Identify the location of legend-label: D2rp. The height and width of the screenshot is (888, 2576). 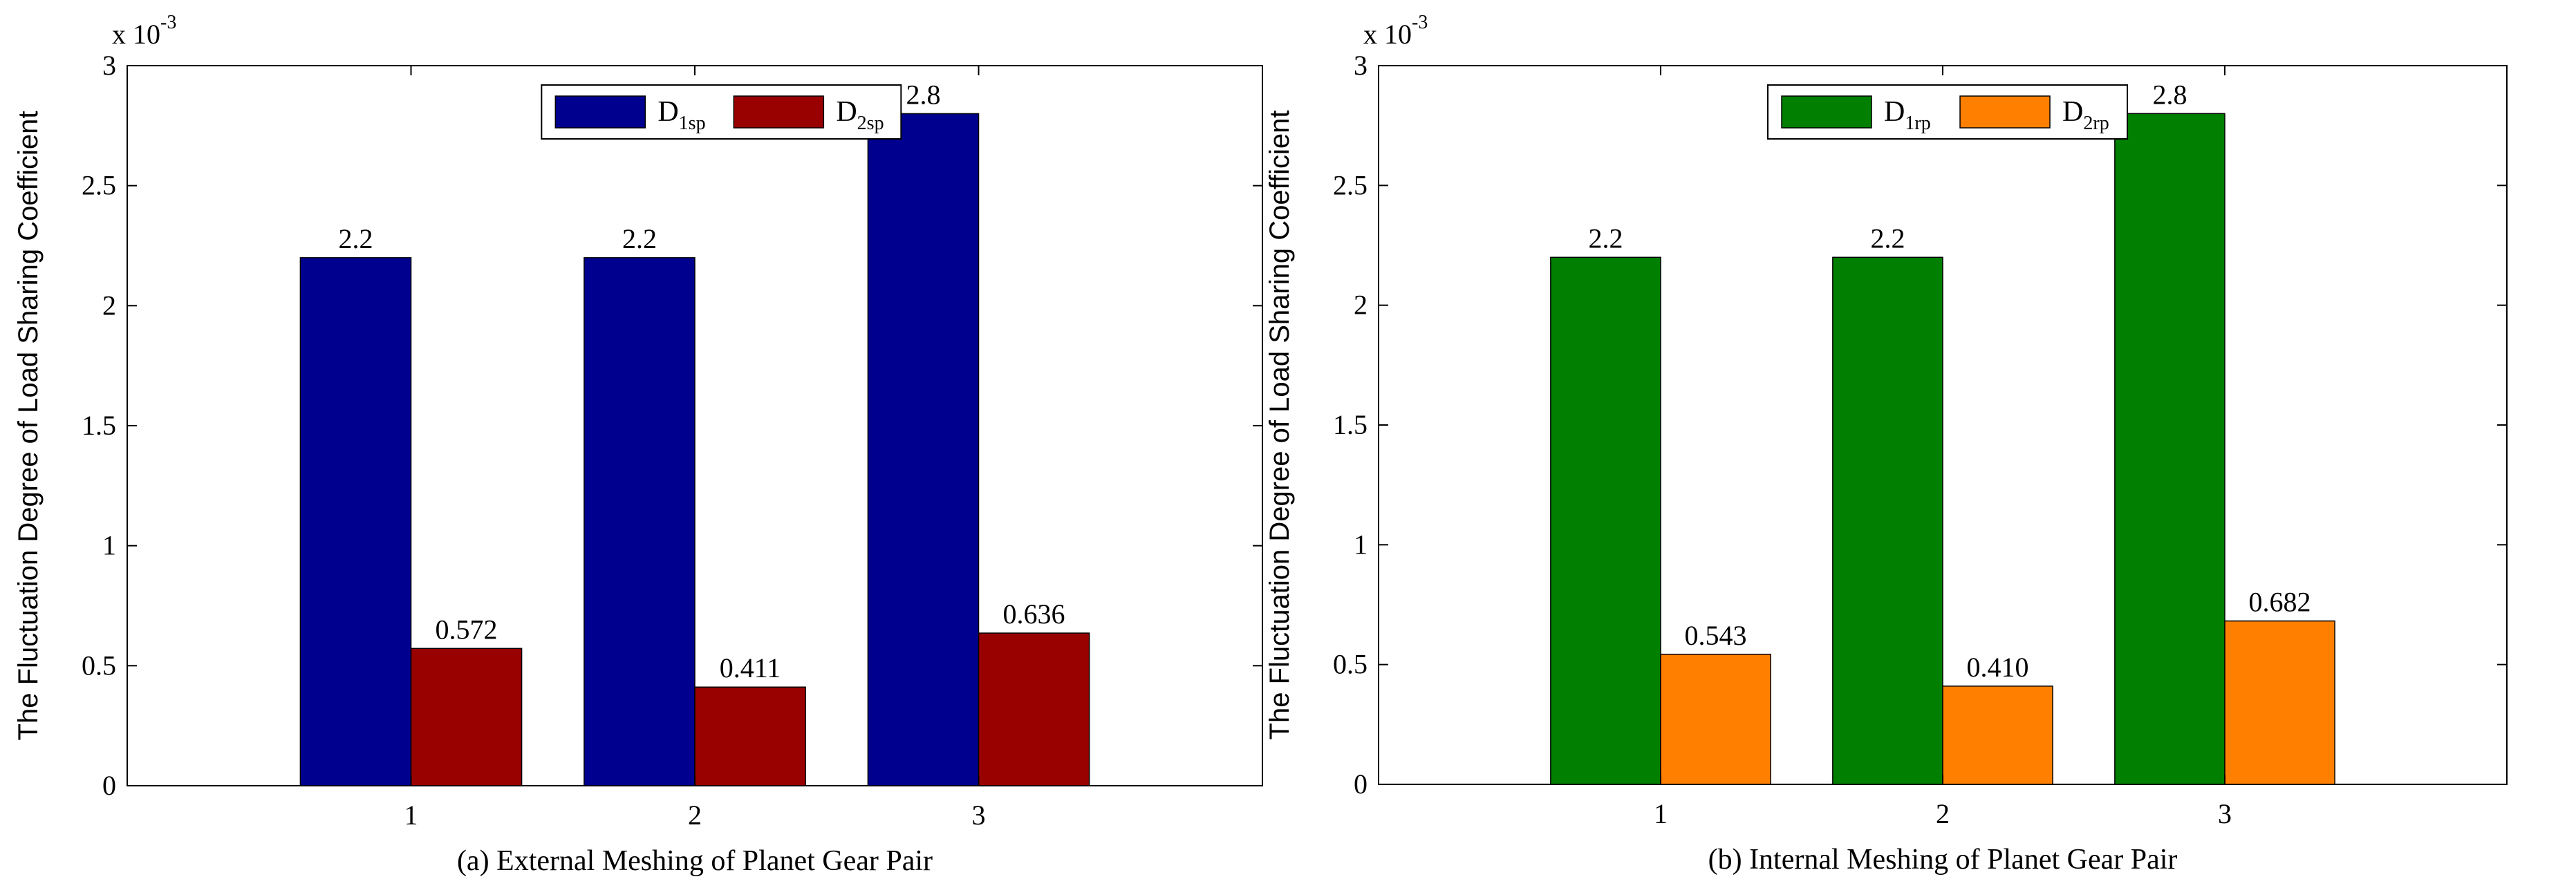
(2085, 115).